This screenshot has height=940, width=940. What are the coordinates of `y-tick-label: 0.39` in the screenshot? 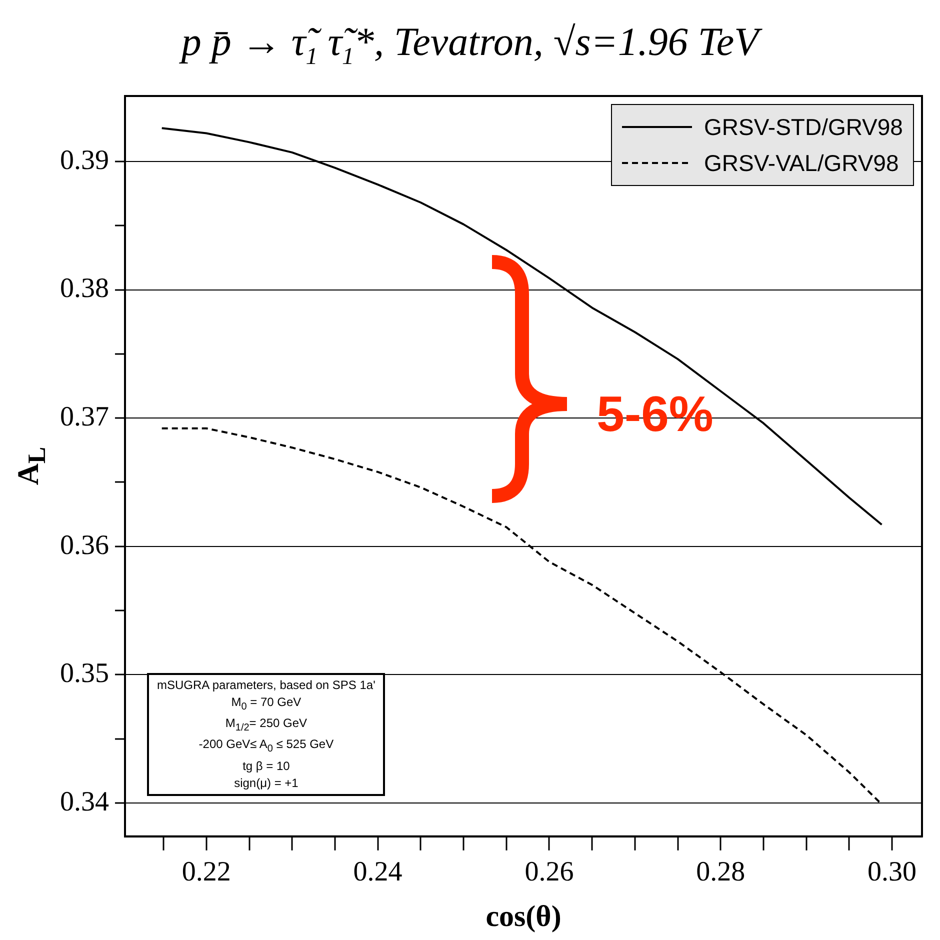 It's located at (84, 160).